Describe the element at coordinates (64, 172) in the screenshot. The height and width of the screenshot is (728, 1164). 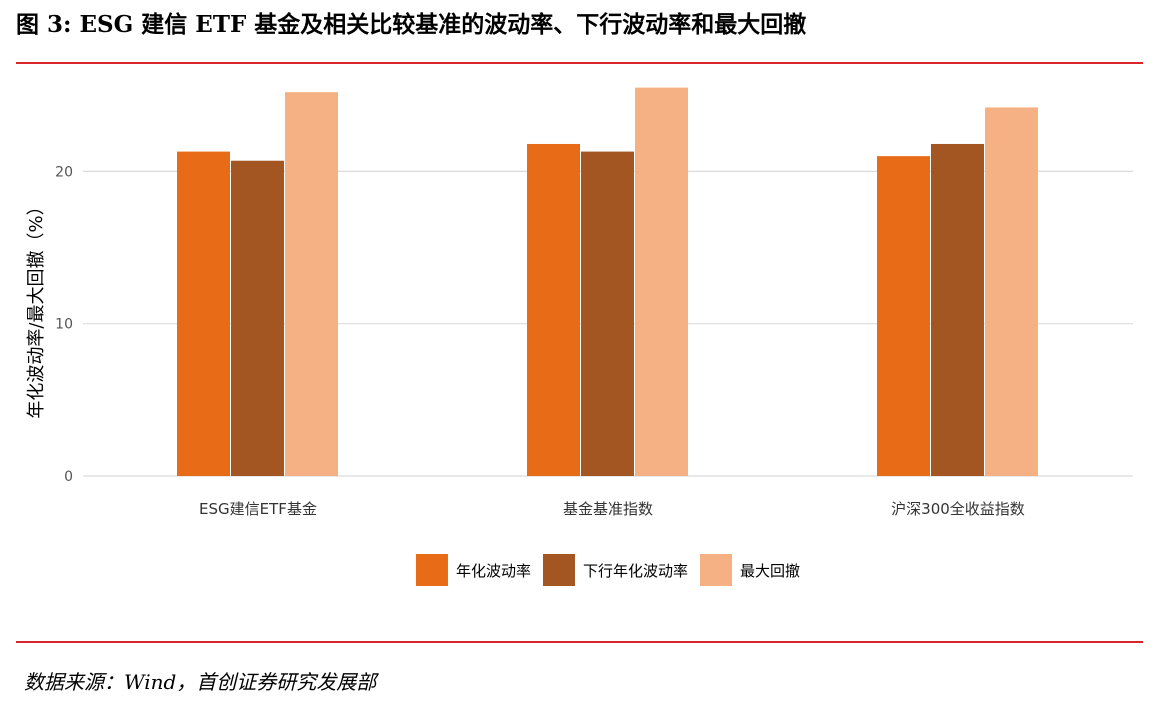
I see `y-tick-label: 20` at that location.